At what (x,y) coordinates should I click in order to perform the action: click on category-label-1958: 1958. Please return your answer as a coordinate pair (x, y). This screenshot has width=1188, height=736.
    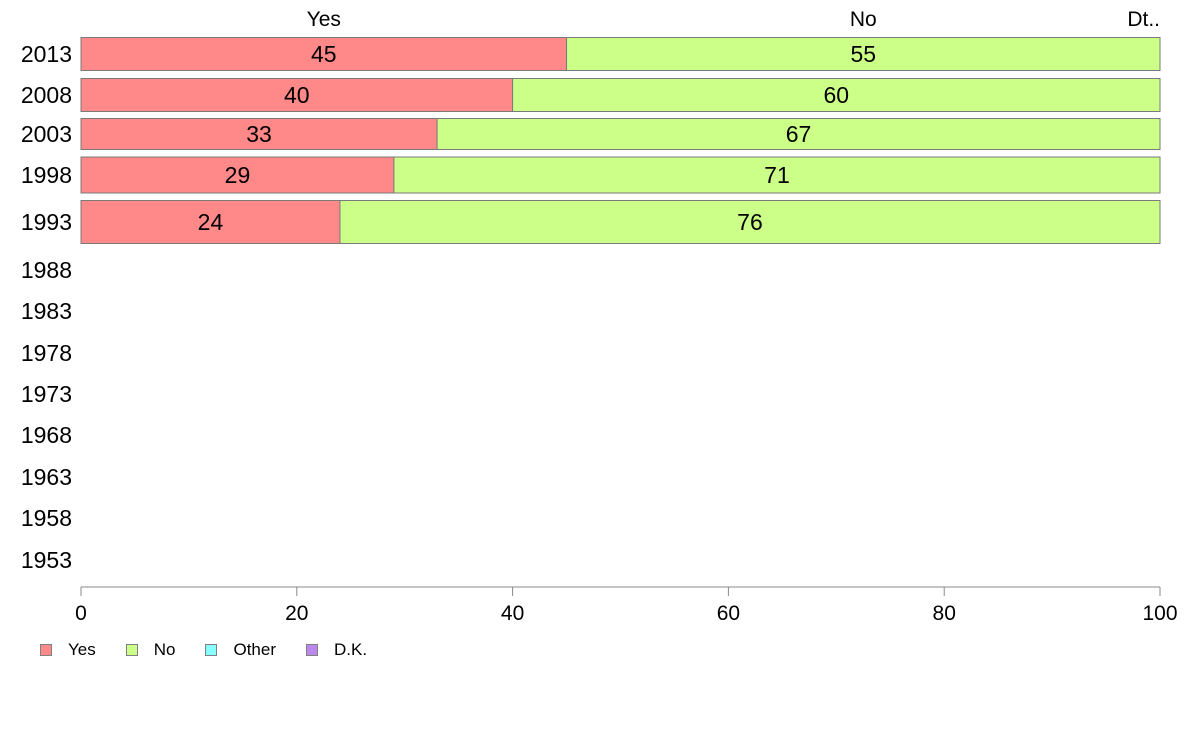
    Looking at the image, I should click on (46, 518).